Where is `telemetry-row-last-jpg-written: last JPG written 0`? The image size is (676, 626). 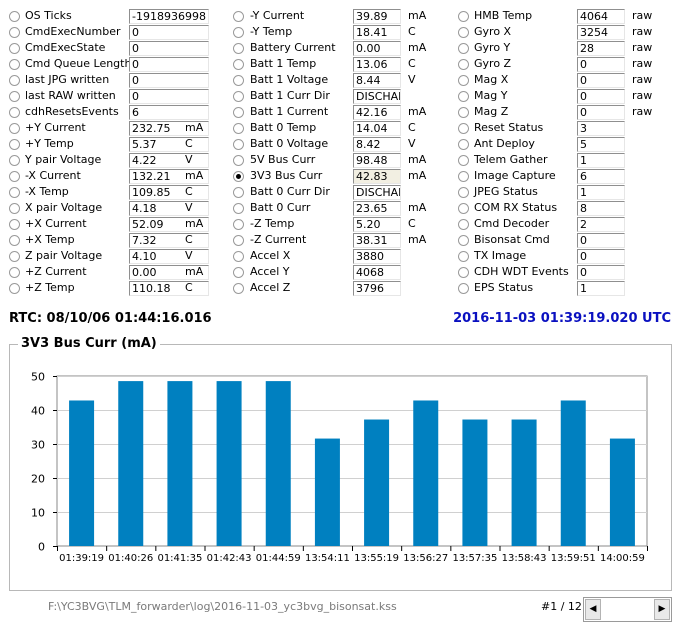
telemetry-row-last-jpg-written: last JPG written 0 is located at coordinates (119, 80).